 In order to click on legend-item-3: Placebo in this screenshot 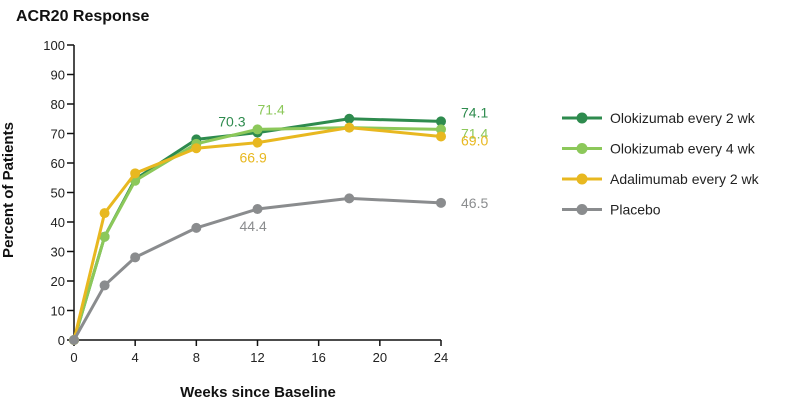, I will do `click(611, 210)`.